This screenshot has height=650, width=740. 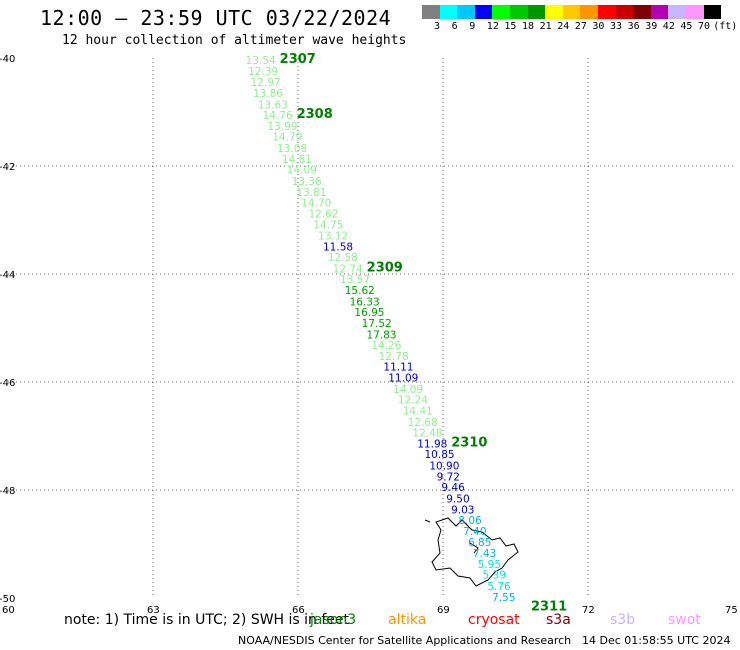 What do you see at coordinates (563, 26) in the screenshot?
I see `legend-label: 24` at bounding box center [563, 26].